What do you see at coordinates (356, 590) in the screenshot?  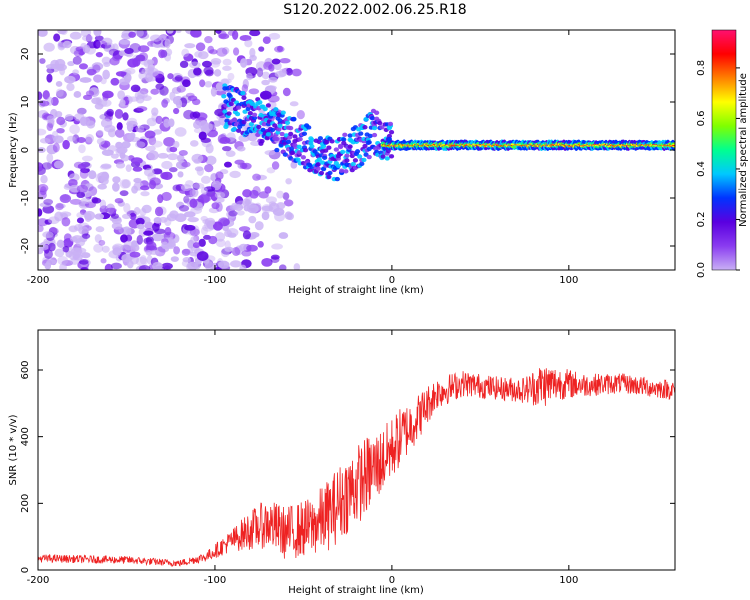 I see `snr-x-axis-label: Height of straight line (km)` at bounding box center [356, 590].